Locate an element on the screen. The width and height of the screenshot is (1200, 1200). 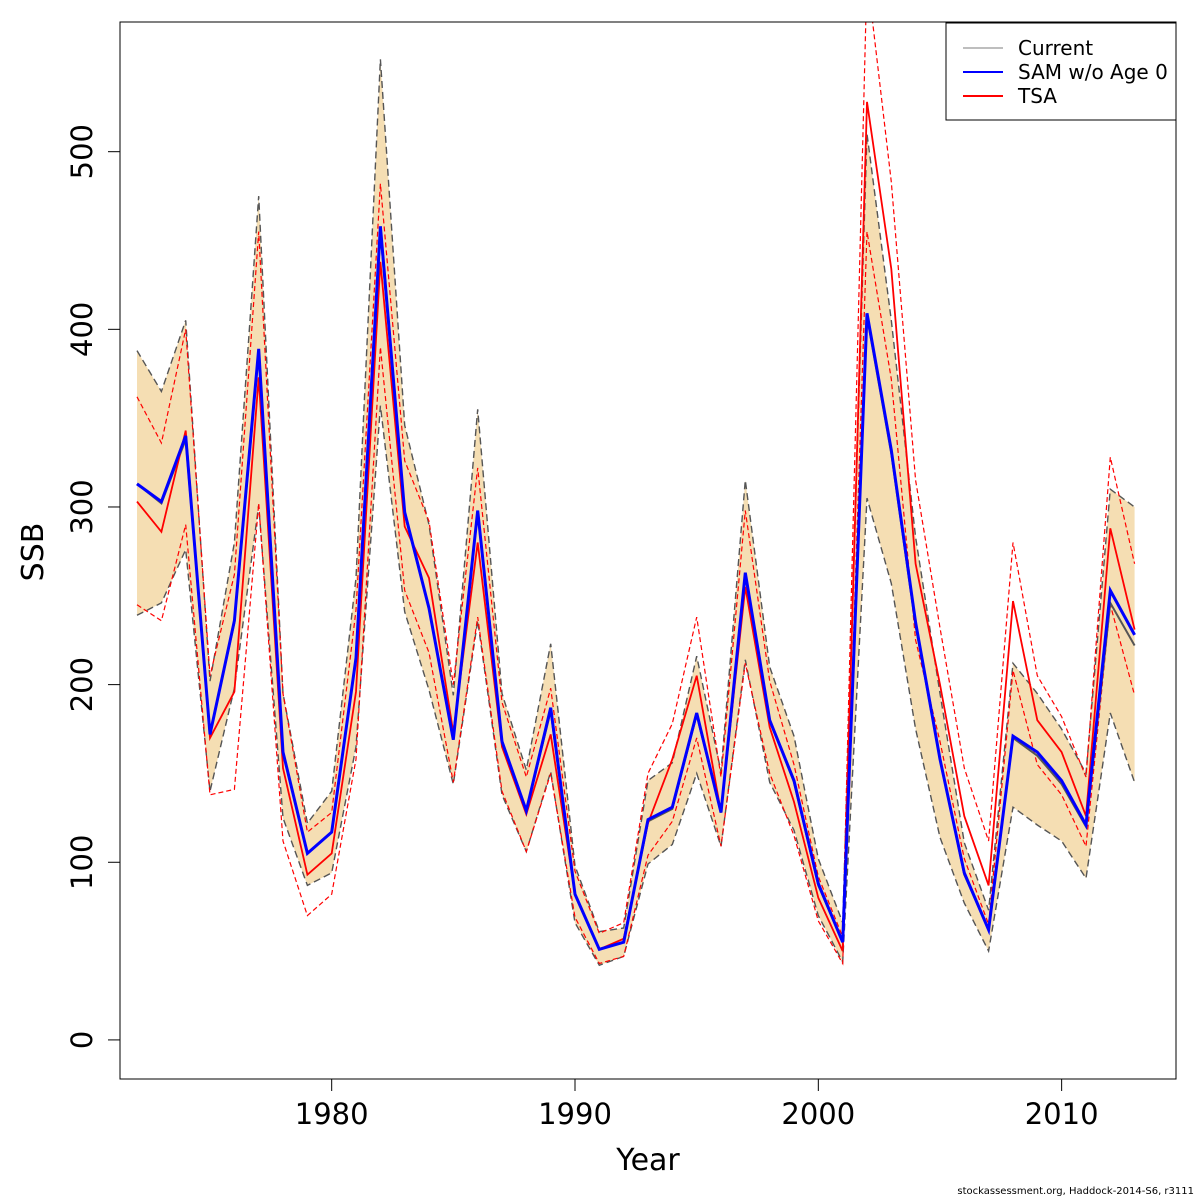
y-tick-label-100: 100 is located at coordinates (82, 862).